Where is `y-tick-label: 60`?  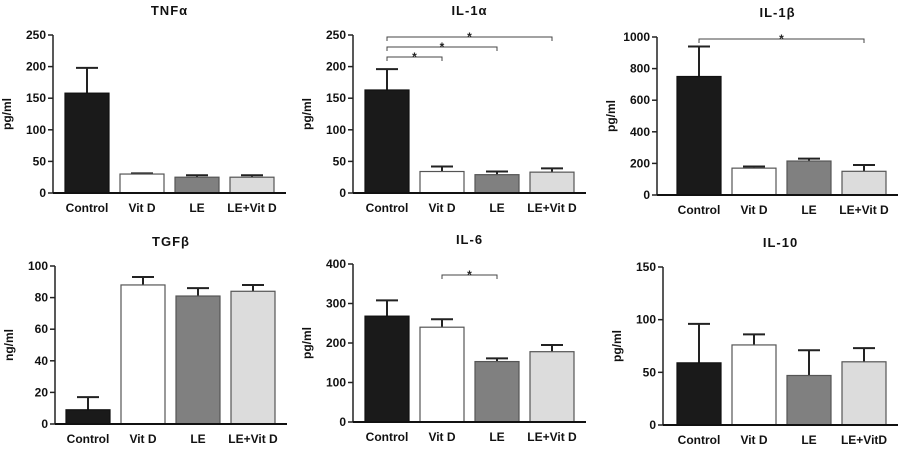 y-tick-label: 60 is located at coordinates (42, 329).